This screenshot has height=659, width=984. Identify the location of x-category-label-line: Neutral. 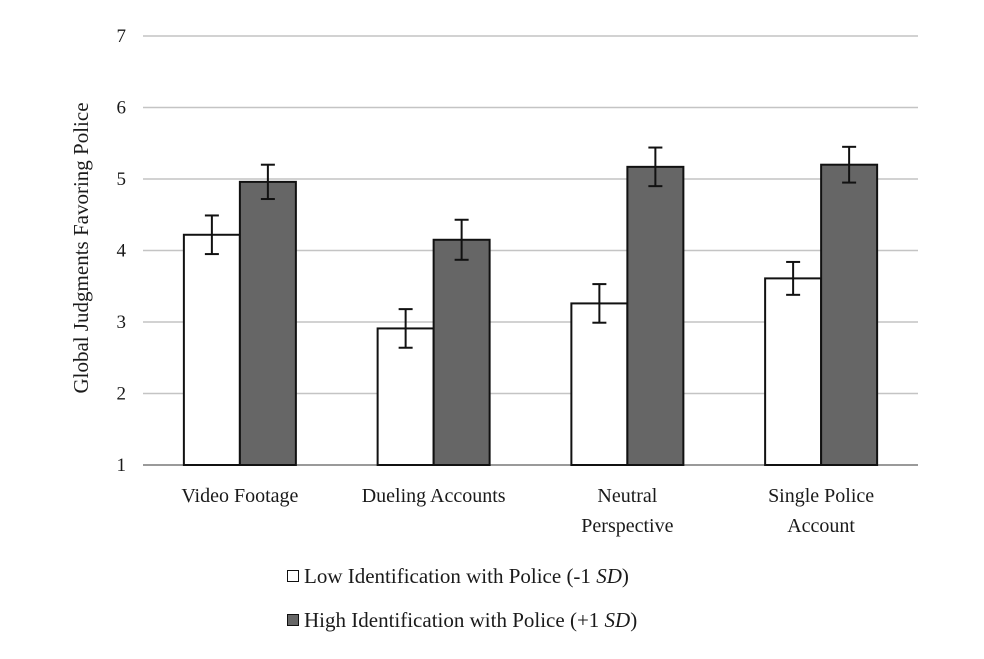
(627, 496).